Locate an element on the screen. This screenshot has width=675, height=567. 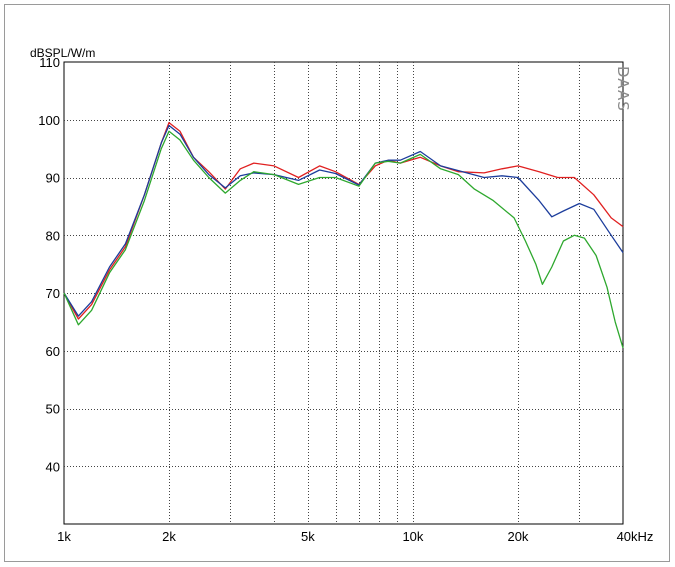
y-tick-label: 50 is located at coordinates (53, 409).